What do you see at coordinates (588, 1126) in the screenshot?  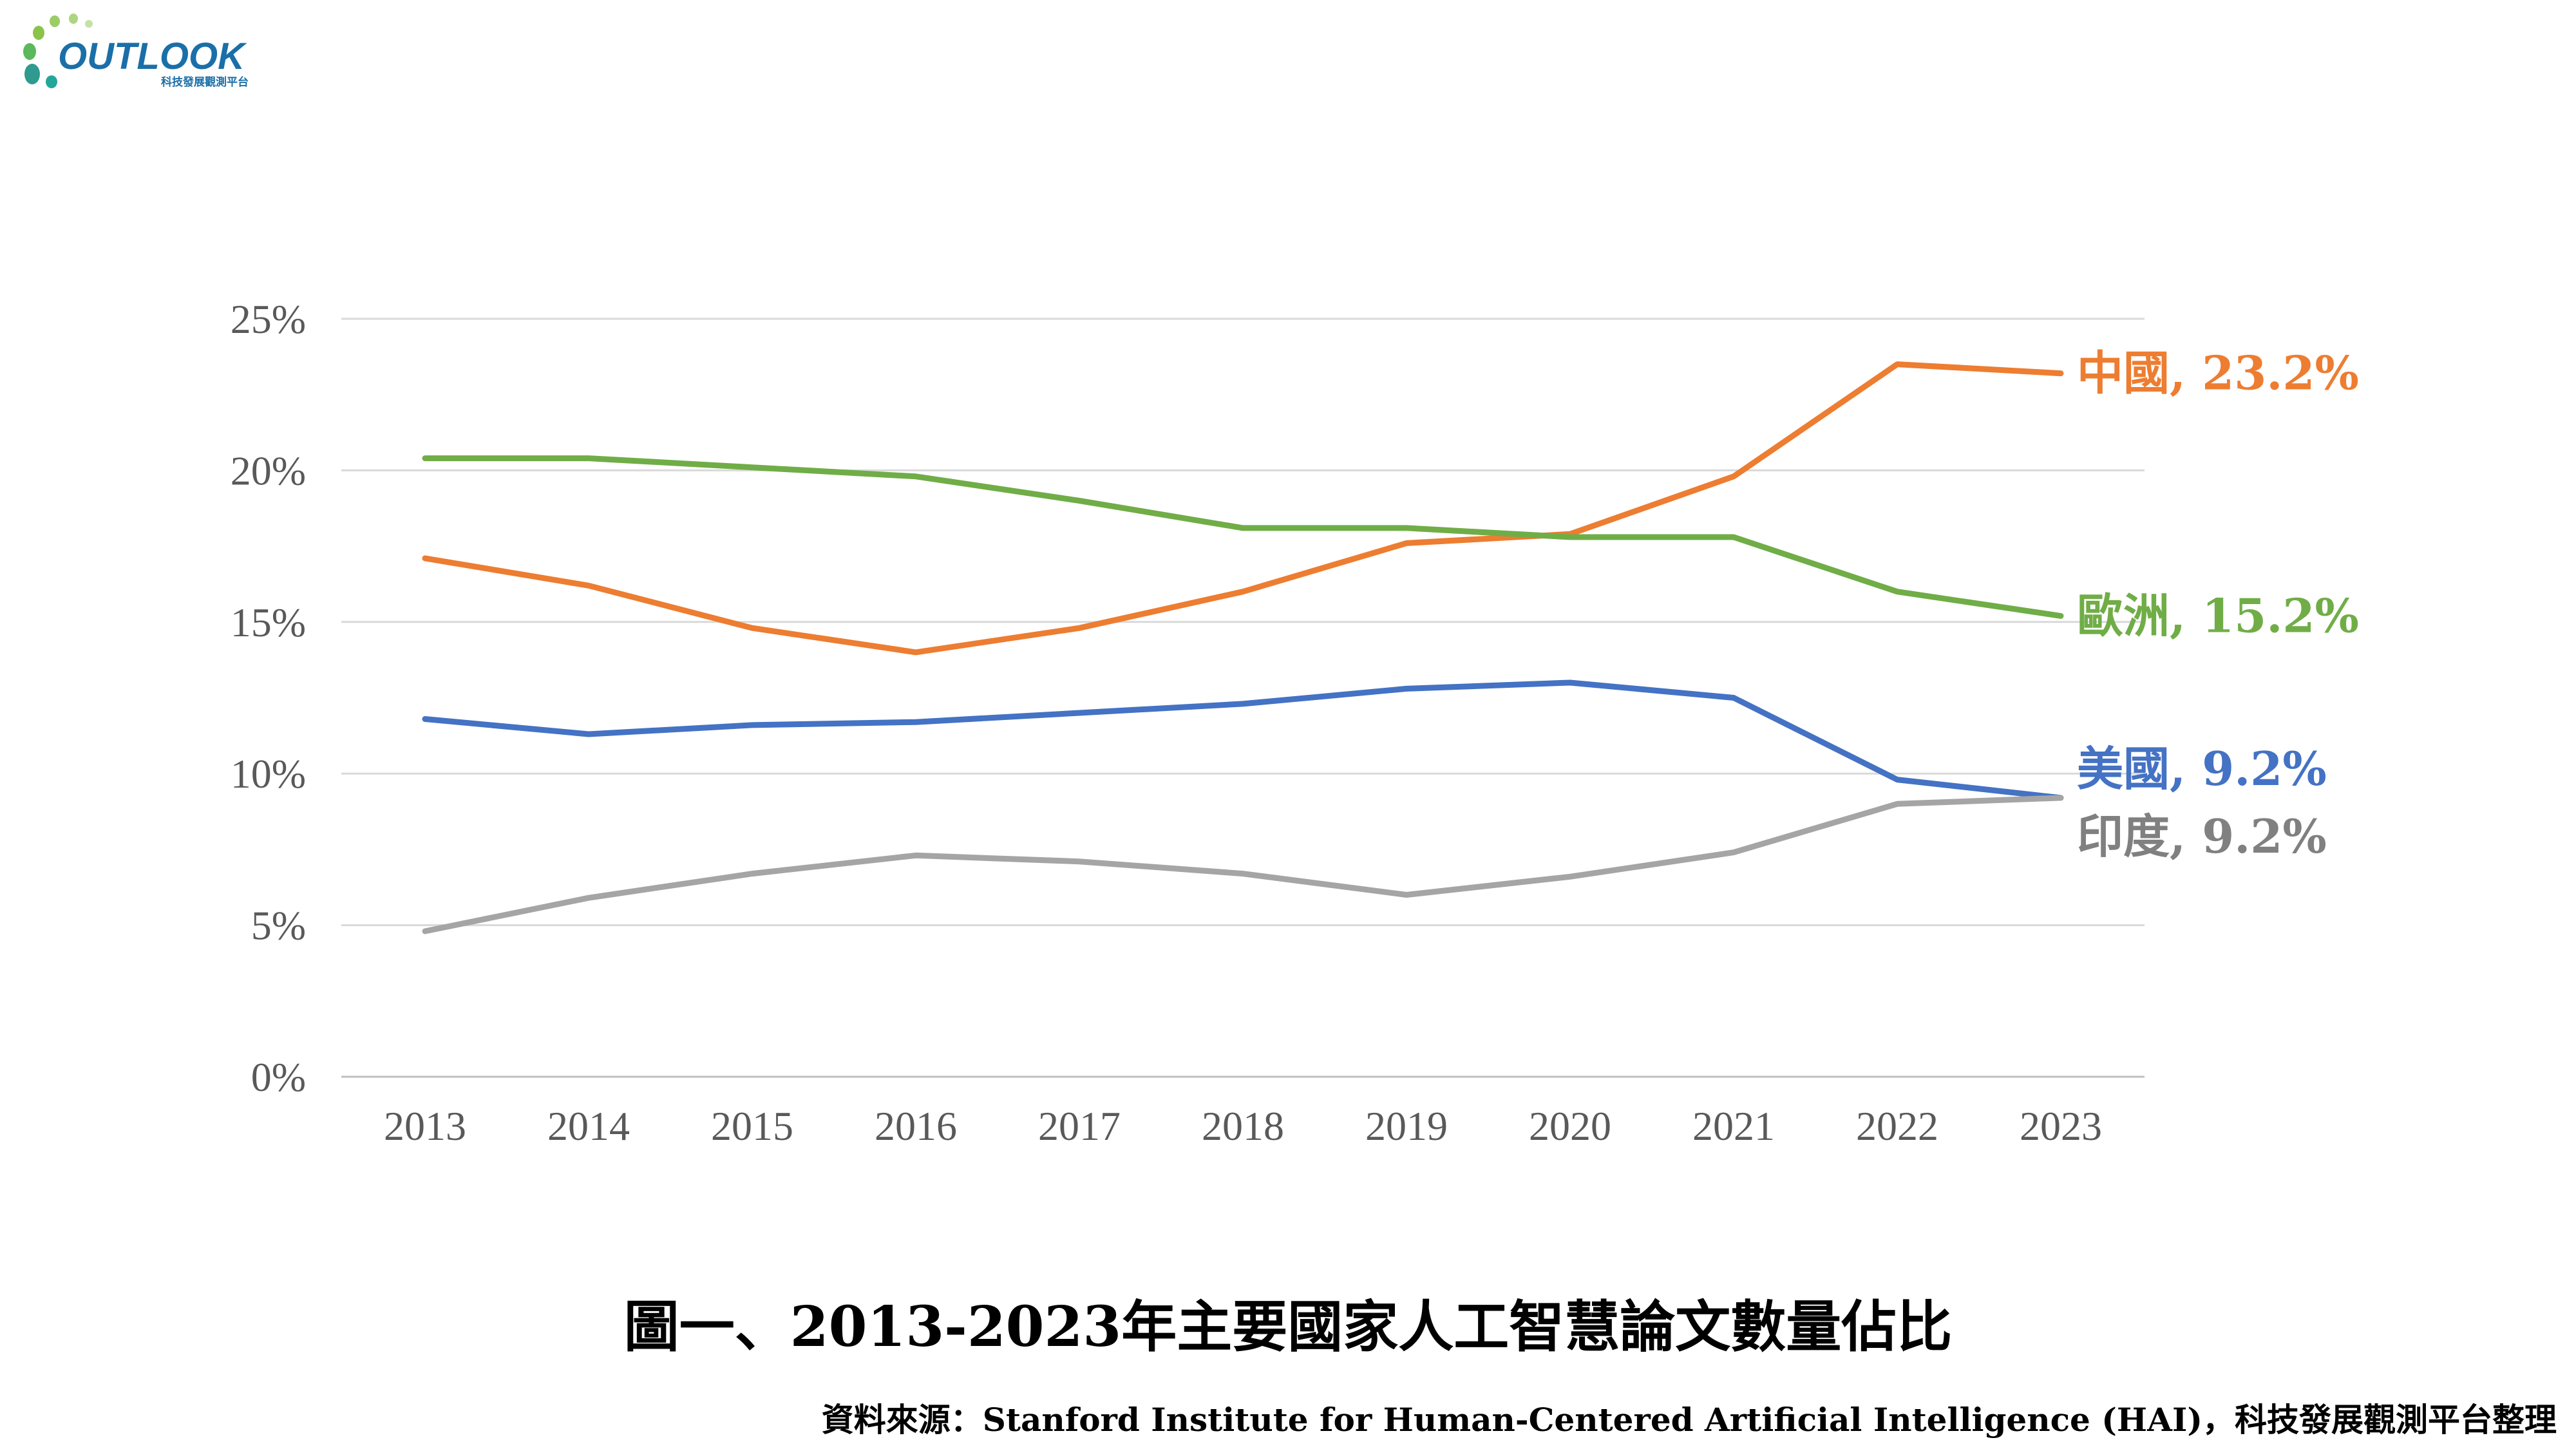 I see `x-tick-label: 2014` at bounding box center [588, 1126].